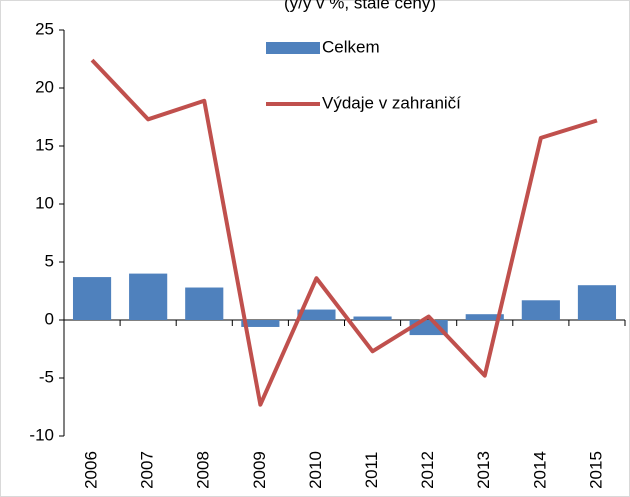 This screenshot has width=630, height=497. I want to click on y-tick-label: 0, so click(49, 318).